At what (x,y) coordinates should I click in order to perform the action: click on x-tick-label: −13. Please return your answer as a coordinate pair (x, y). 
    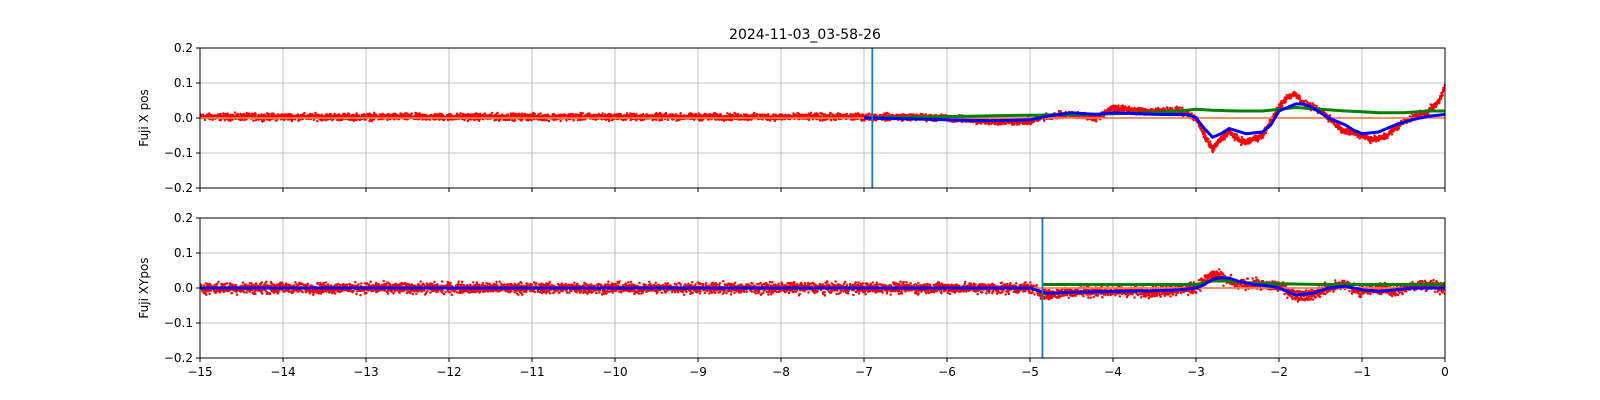
    Looking at the image, I should click on (365, 372).